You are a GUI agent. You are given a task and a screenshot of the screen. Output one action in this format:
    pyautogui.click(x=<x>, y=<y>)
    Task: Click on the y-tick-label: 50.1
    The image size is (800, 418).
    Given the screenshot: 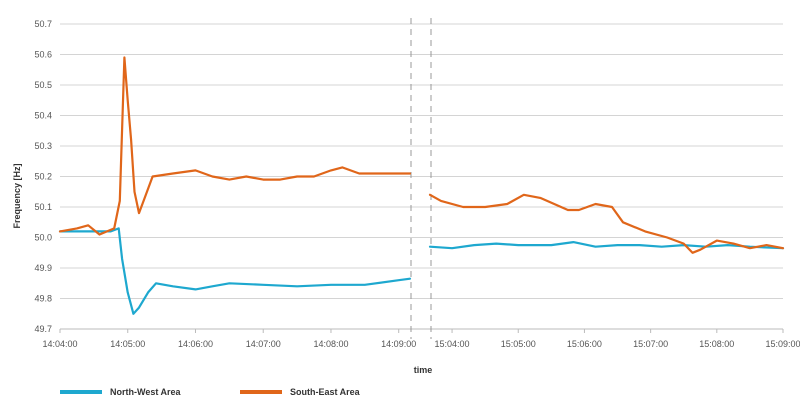 What is the action you would take?
    pyautogui.click(x=43, y=207)
    